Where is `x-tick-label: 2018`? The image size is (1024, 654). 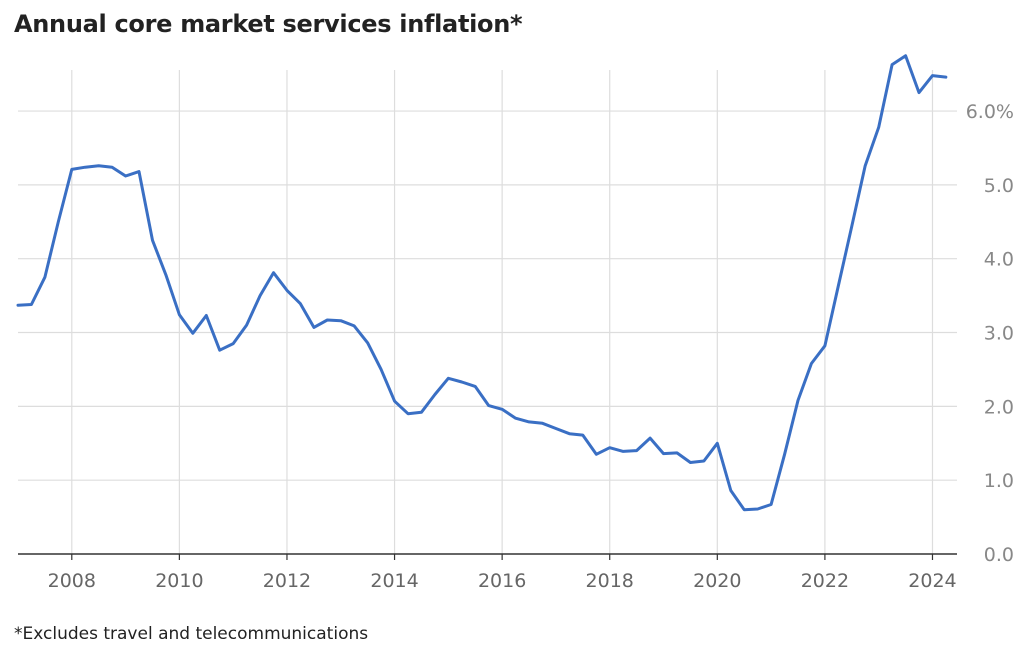 x-tick-label: 2018 is located at coordinates (610, 581).